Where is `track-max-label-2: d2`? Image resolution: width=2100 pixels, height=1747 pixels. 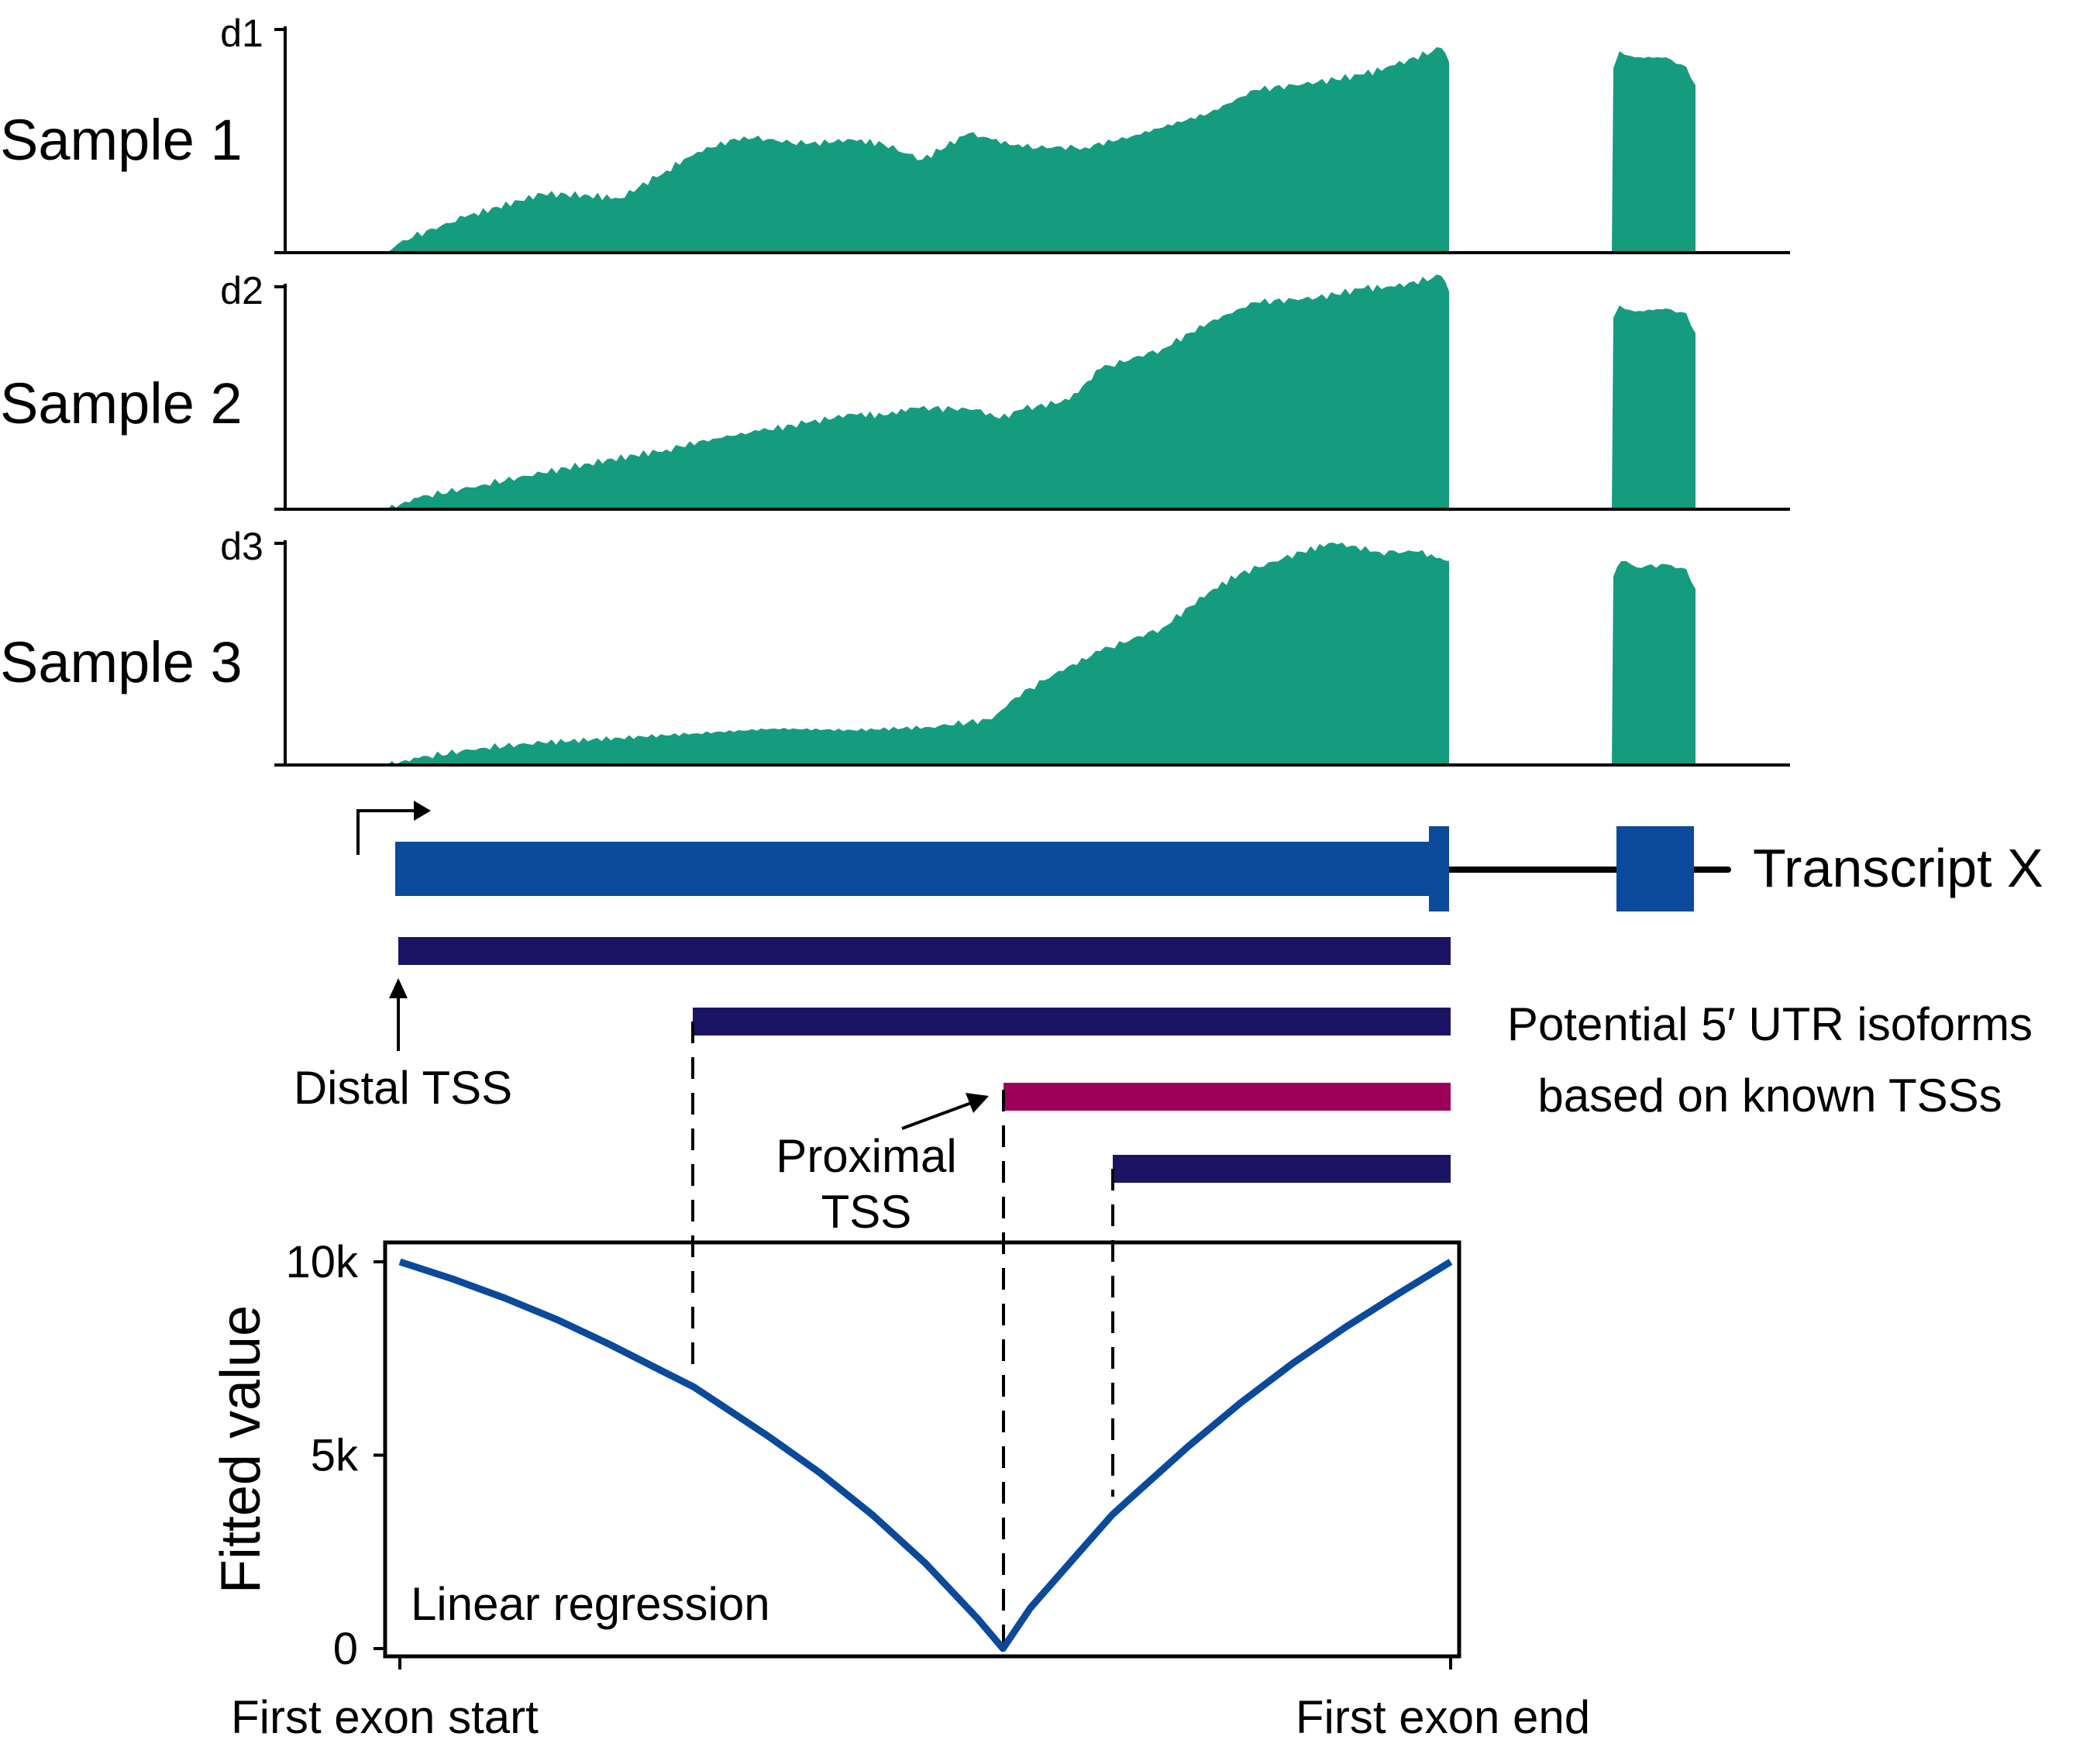
track-max-label-2: d2 is located at coordinates (242, 290).